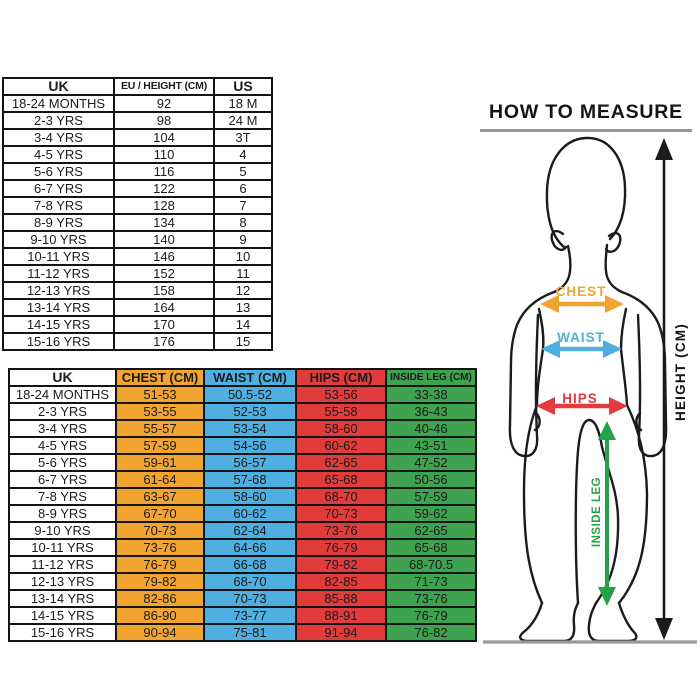 This screenshot has width=700, height=700. What do you see at coordinates (532, 374) in the screenshot?
I see `left-arm` at bounding box center [532, 374].